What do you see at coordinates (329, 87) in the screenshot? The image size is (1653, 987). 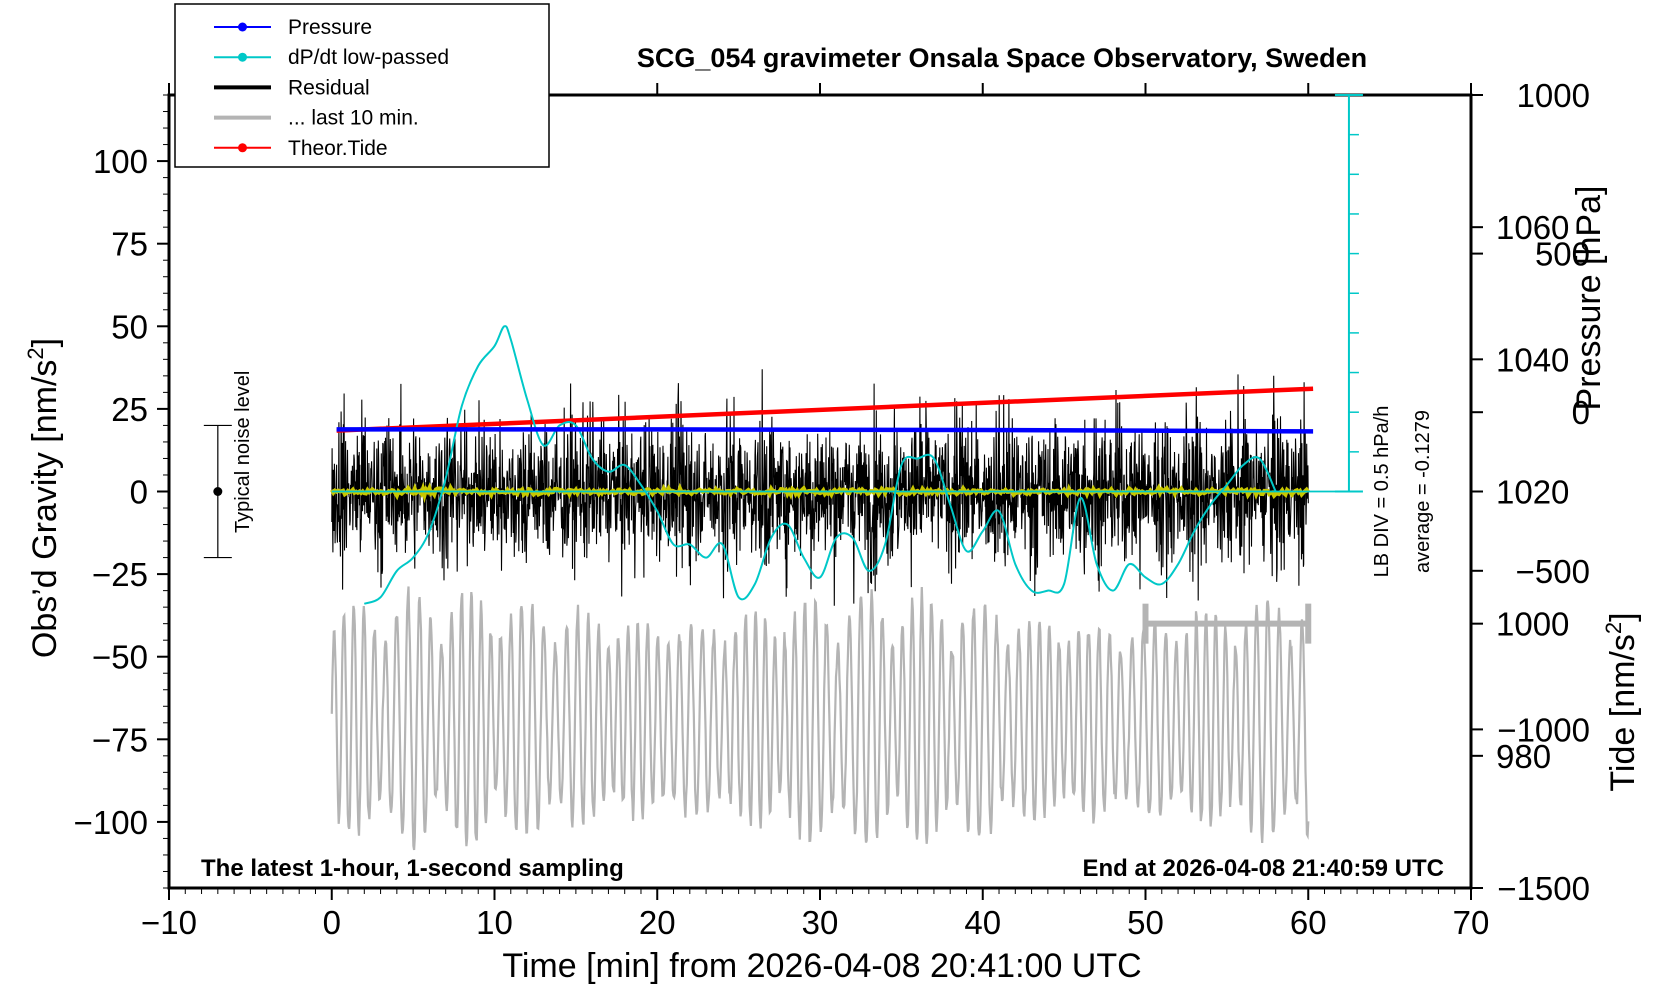 I see `legend-label: Residual` at bounding box center [329, 87].